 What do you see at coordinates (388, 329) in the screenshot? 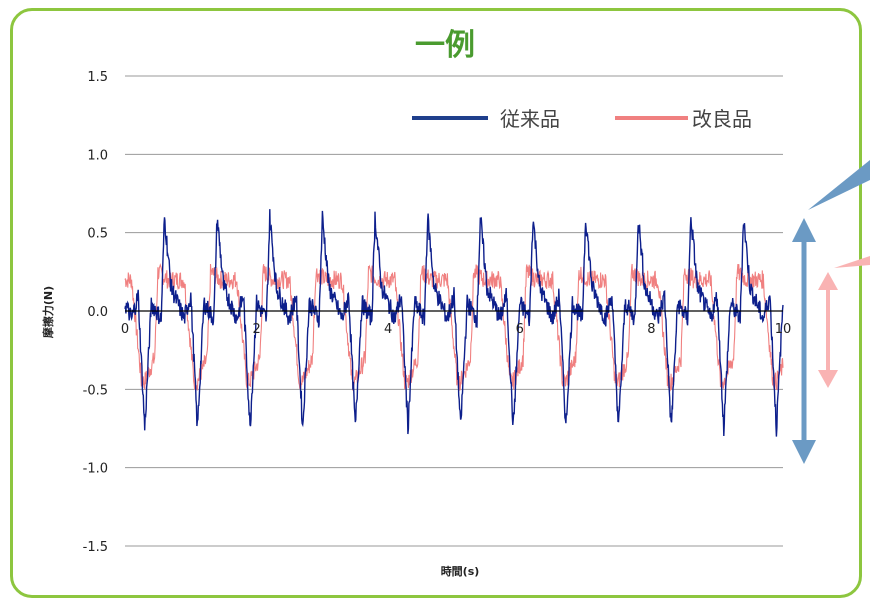
I see `x-tick-label-2: 4` at bounding box center [388, 329].